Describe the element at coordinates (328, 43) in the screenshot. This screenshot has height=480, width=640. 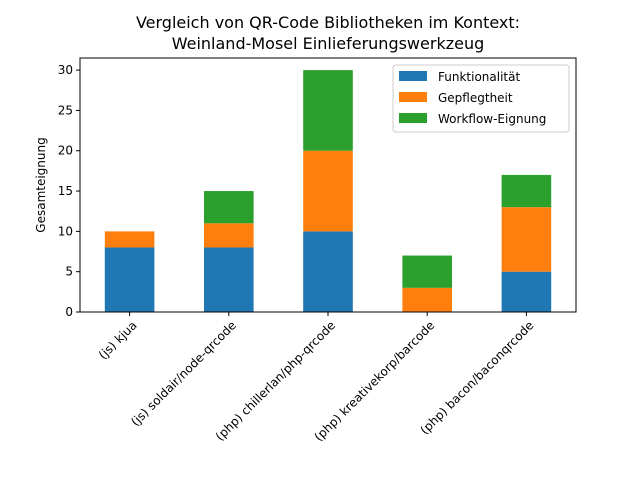
I see `chart-title-line-2: Weinland-Mosel Einlieferungswerkzeug` at that location.